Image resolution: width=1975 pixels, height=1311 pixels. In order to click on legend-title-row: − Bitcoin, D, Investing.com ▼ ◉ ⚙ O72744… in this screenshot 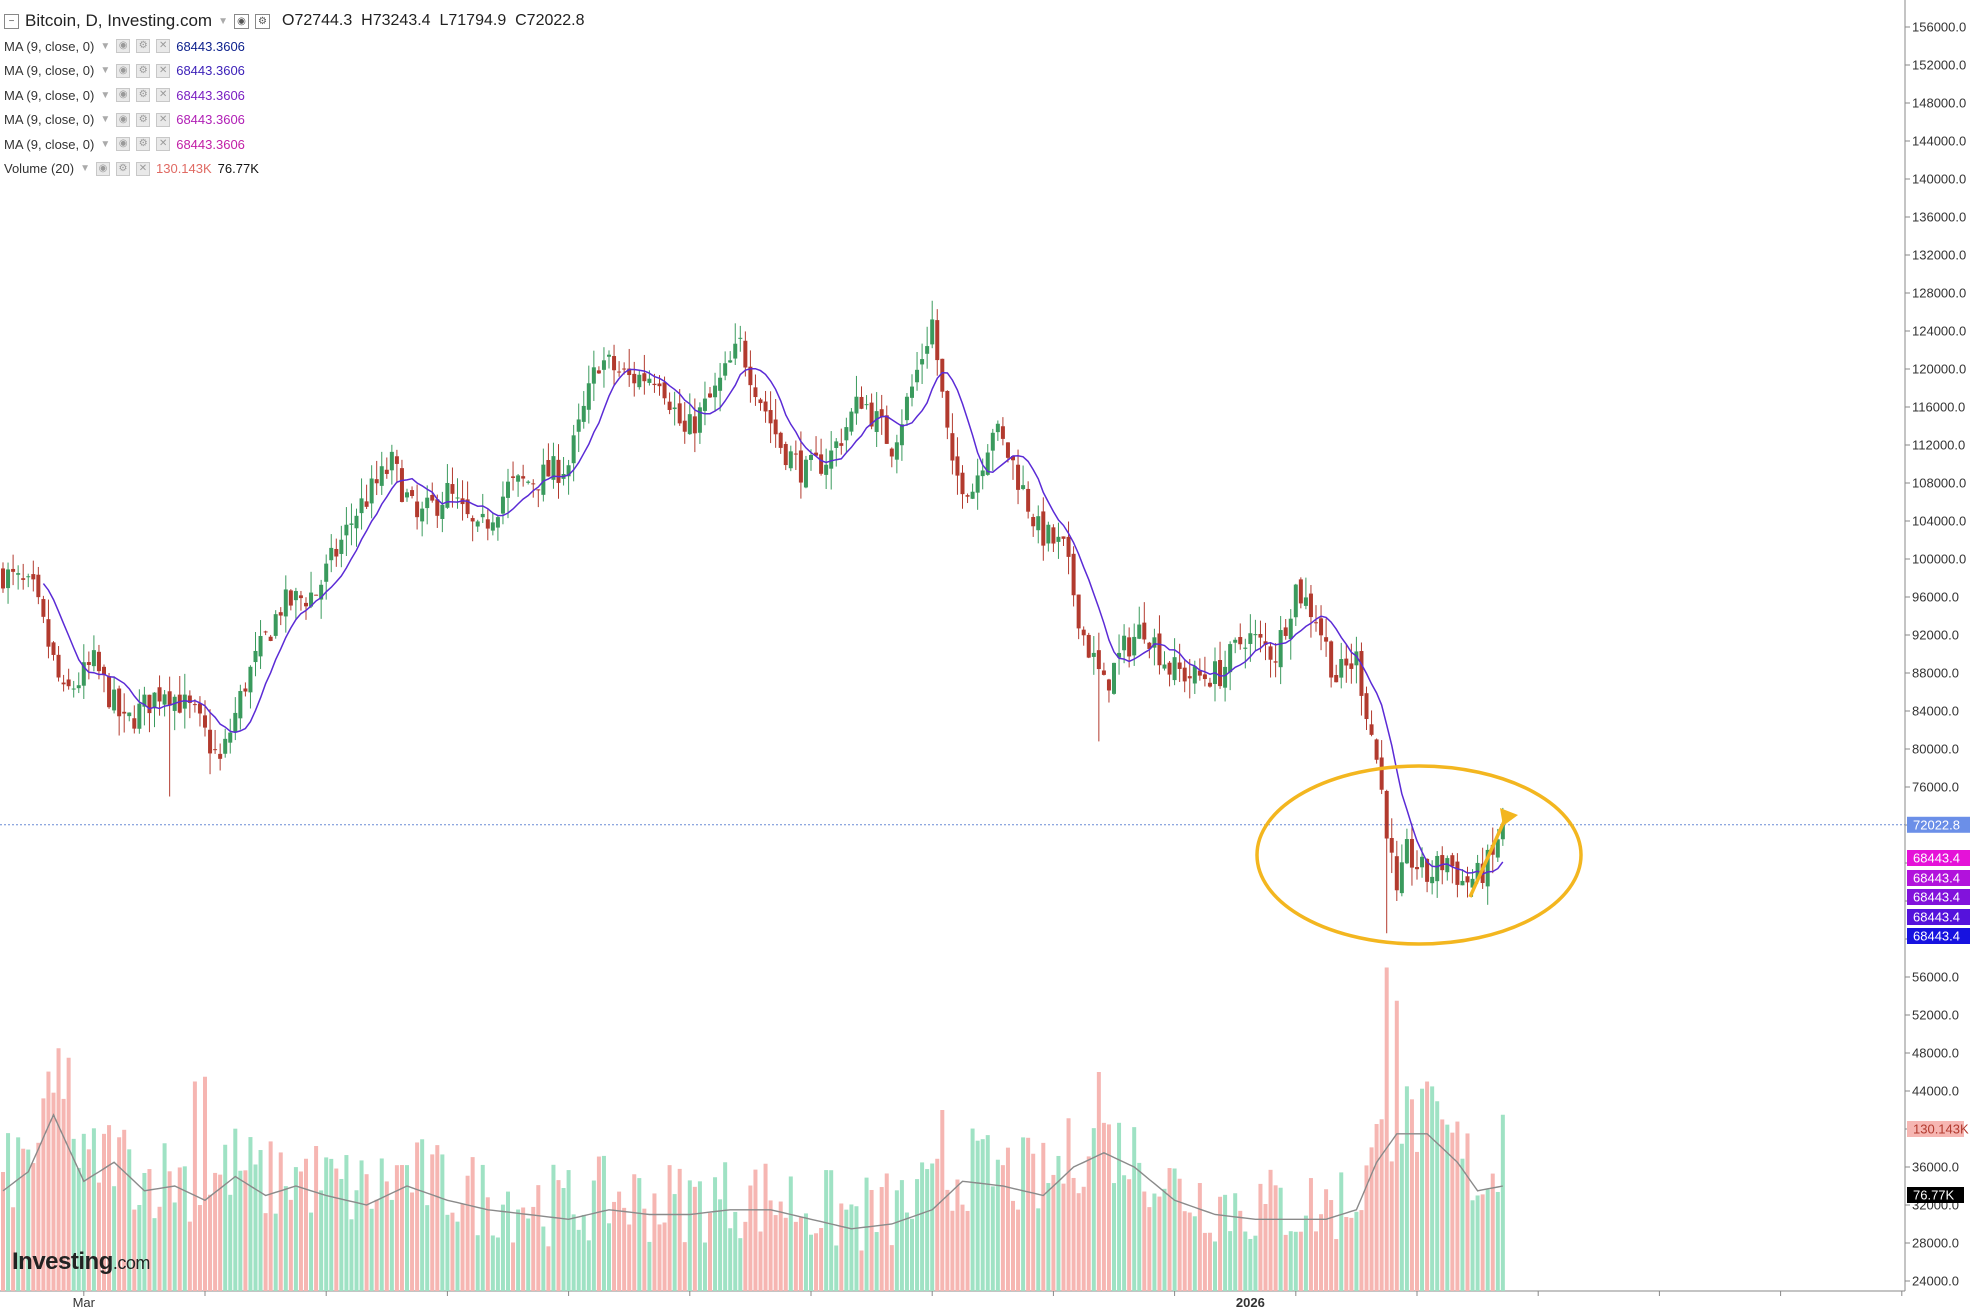, I will do `click(294, 21)`.